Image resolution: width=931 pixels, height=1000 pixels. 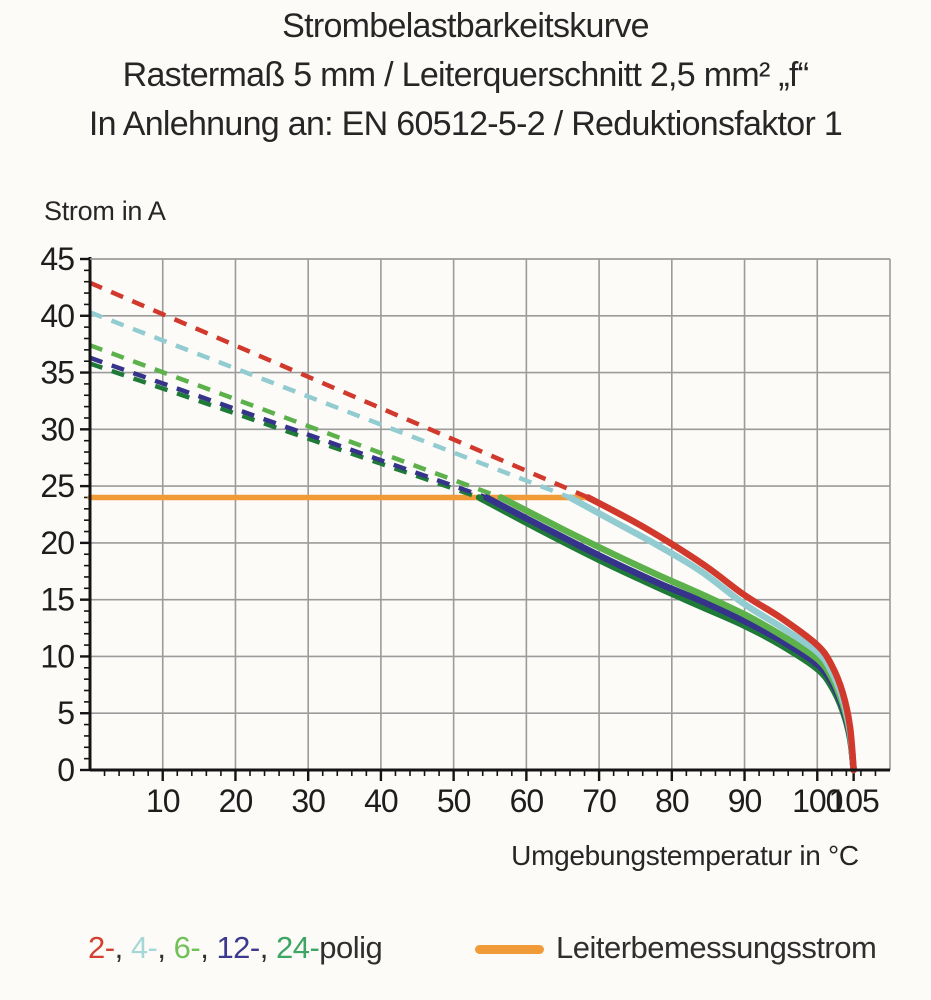 I want to click on x-tick-label: 90, so click(x=745, y=801).